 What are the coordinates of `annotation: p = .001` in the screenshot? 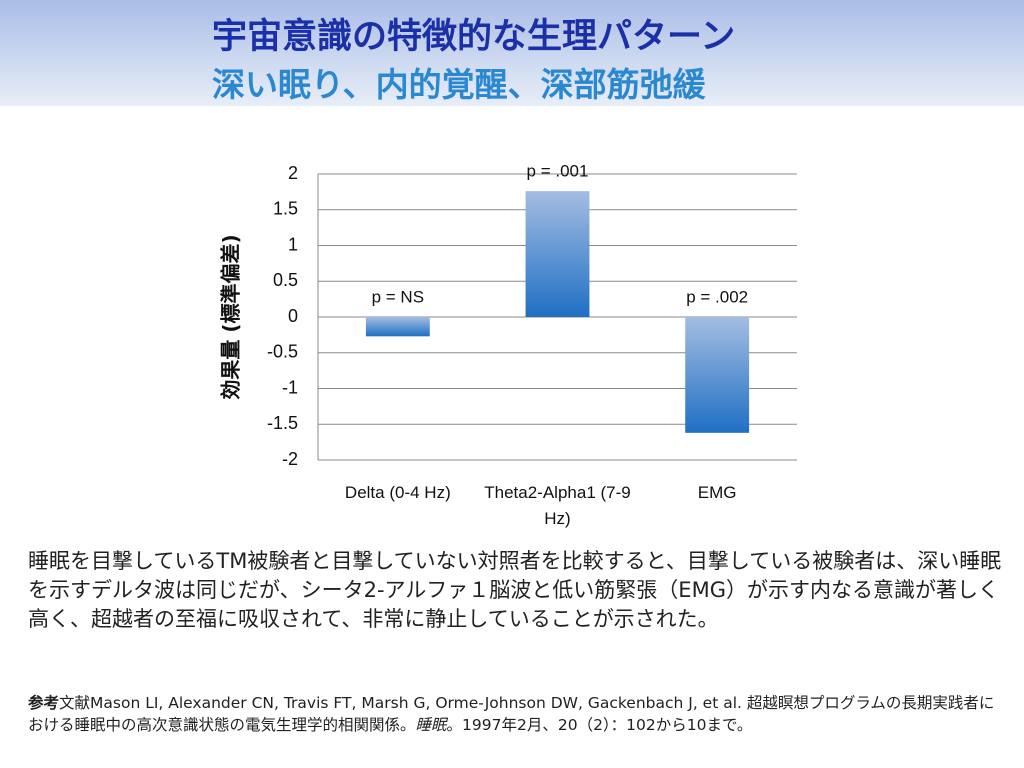 It's located at (558, 171).